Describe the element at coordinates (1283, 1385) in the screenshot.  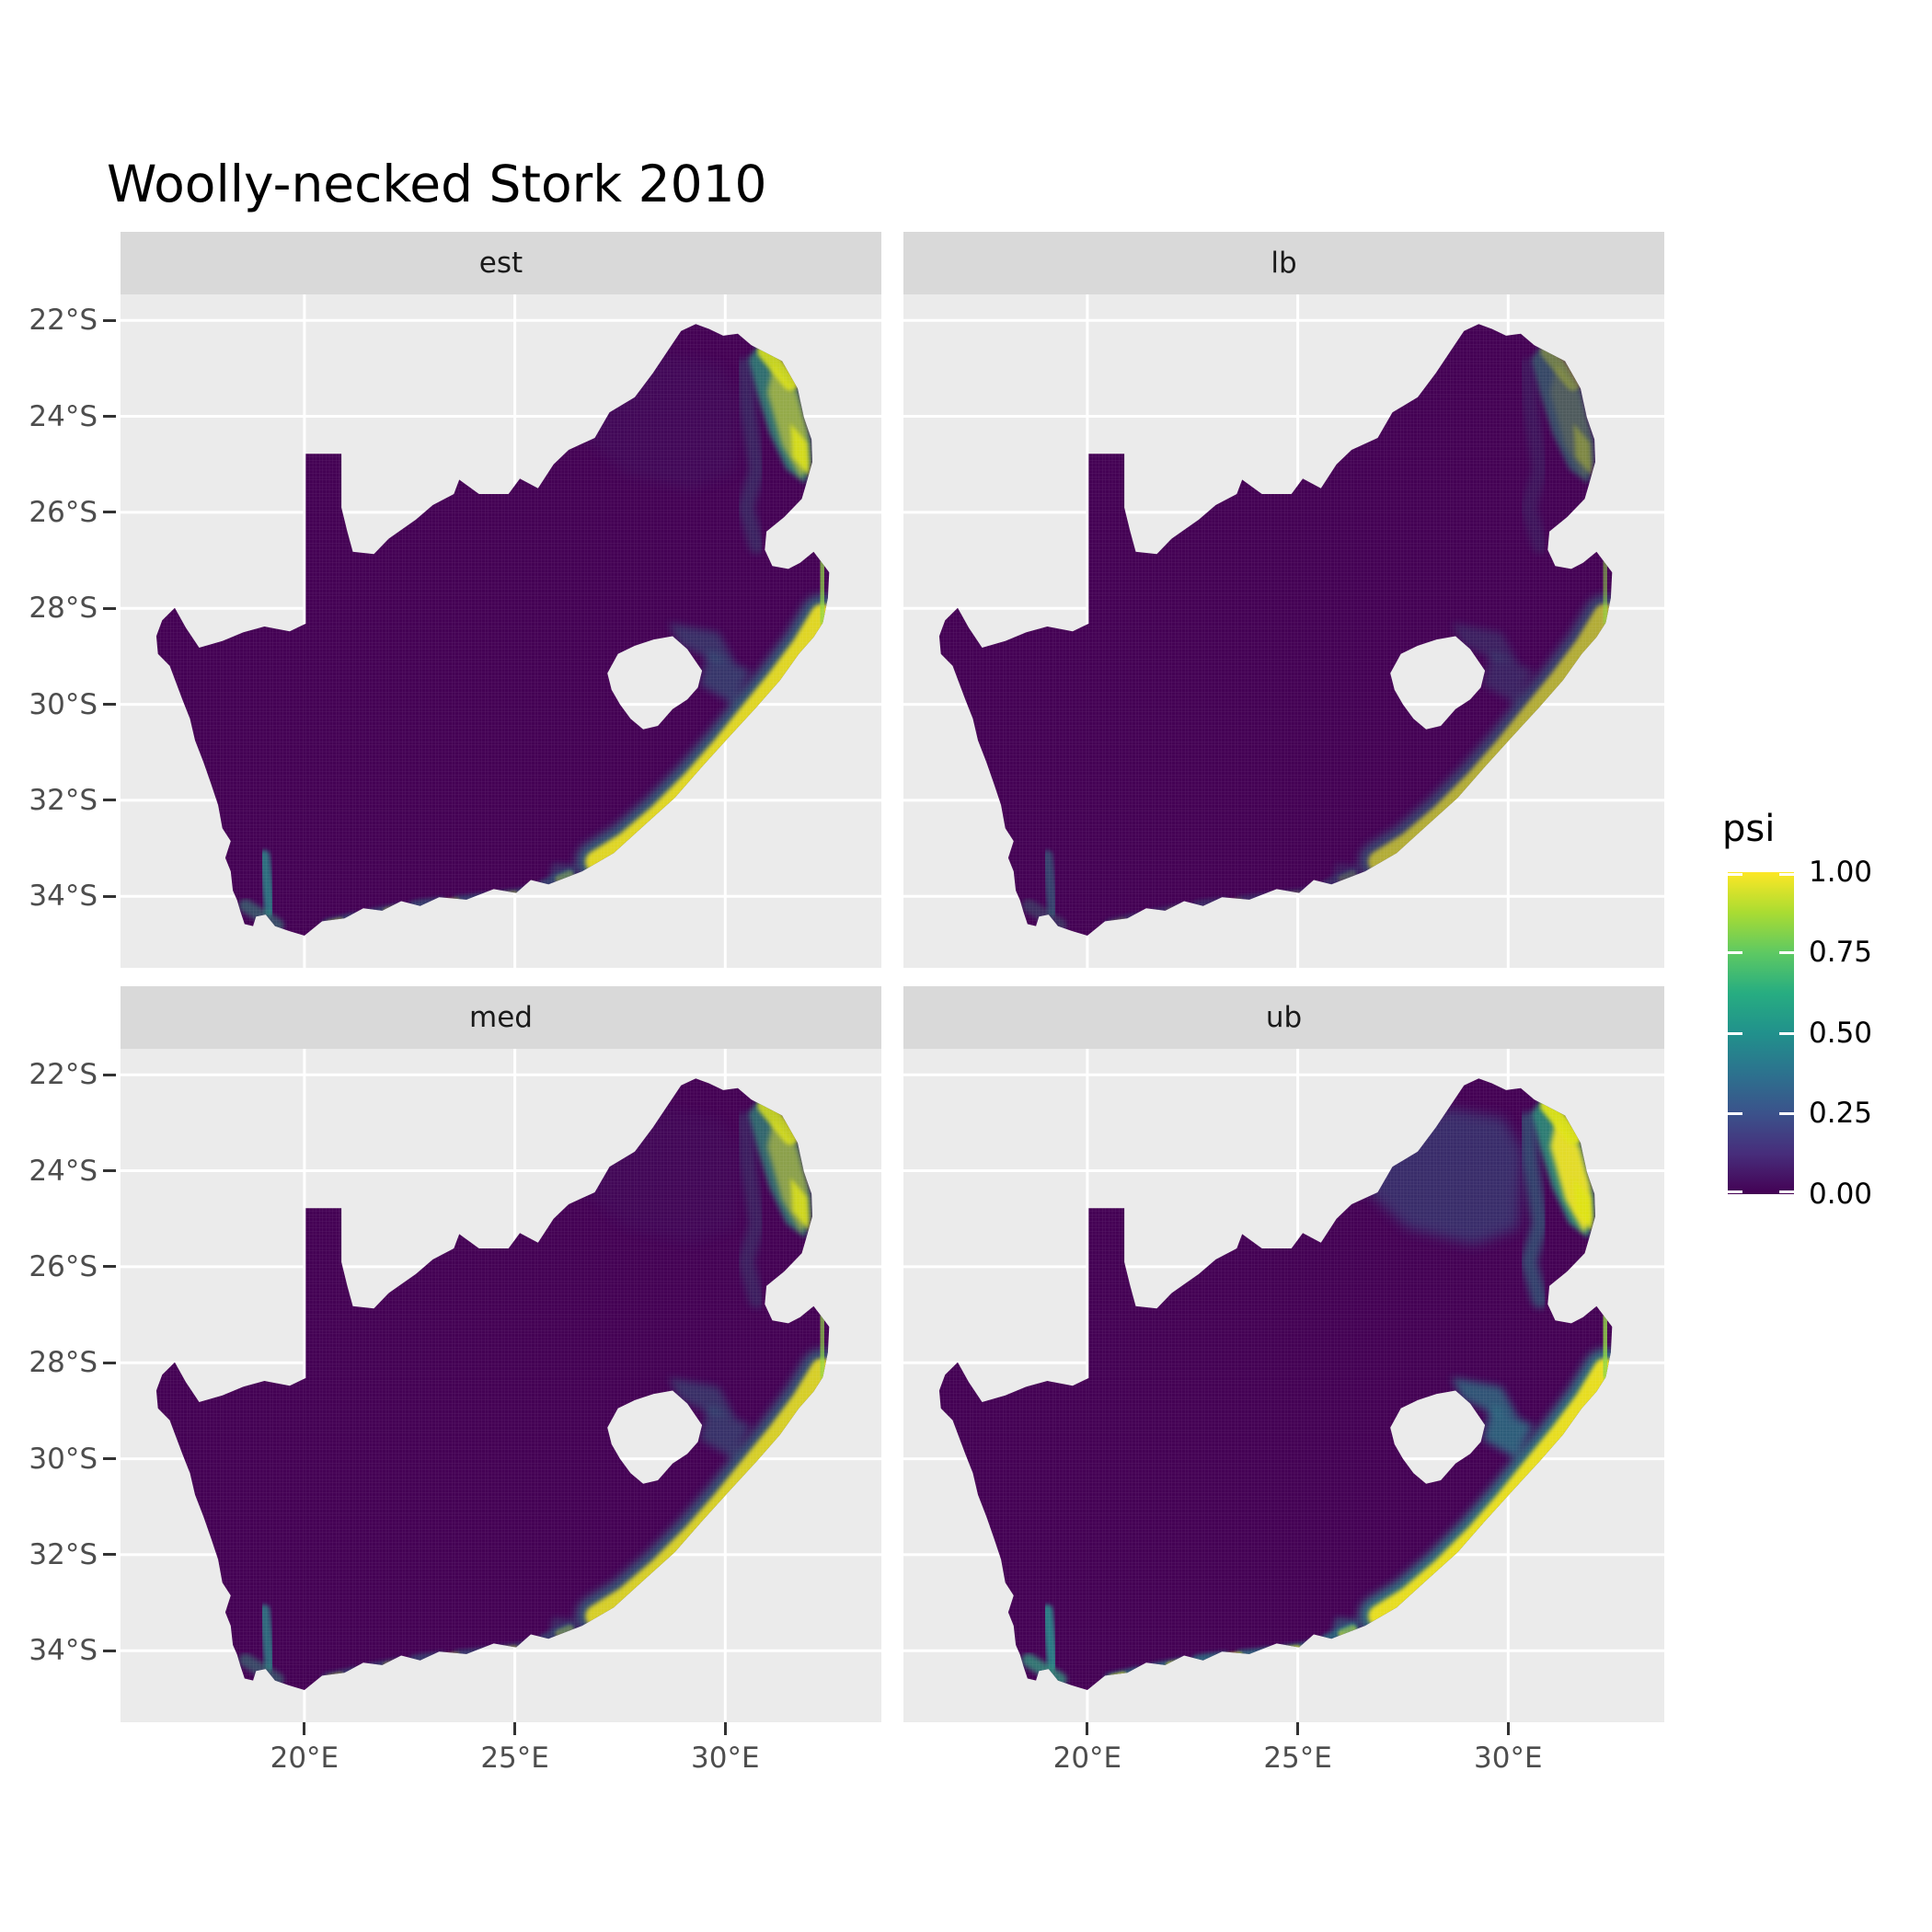
I see `facet-map-ub` at that location.